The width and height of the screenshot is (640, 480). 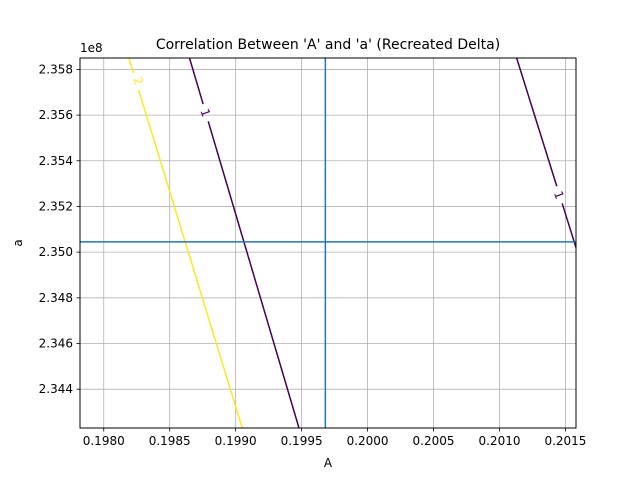 I want to click on y-tick-label: 2.356, so click(x=56, y=115).